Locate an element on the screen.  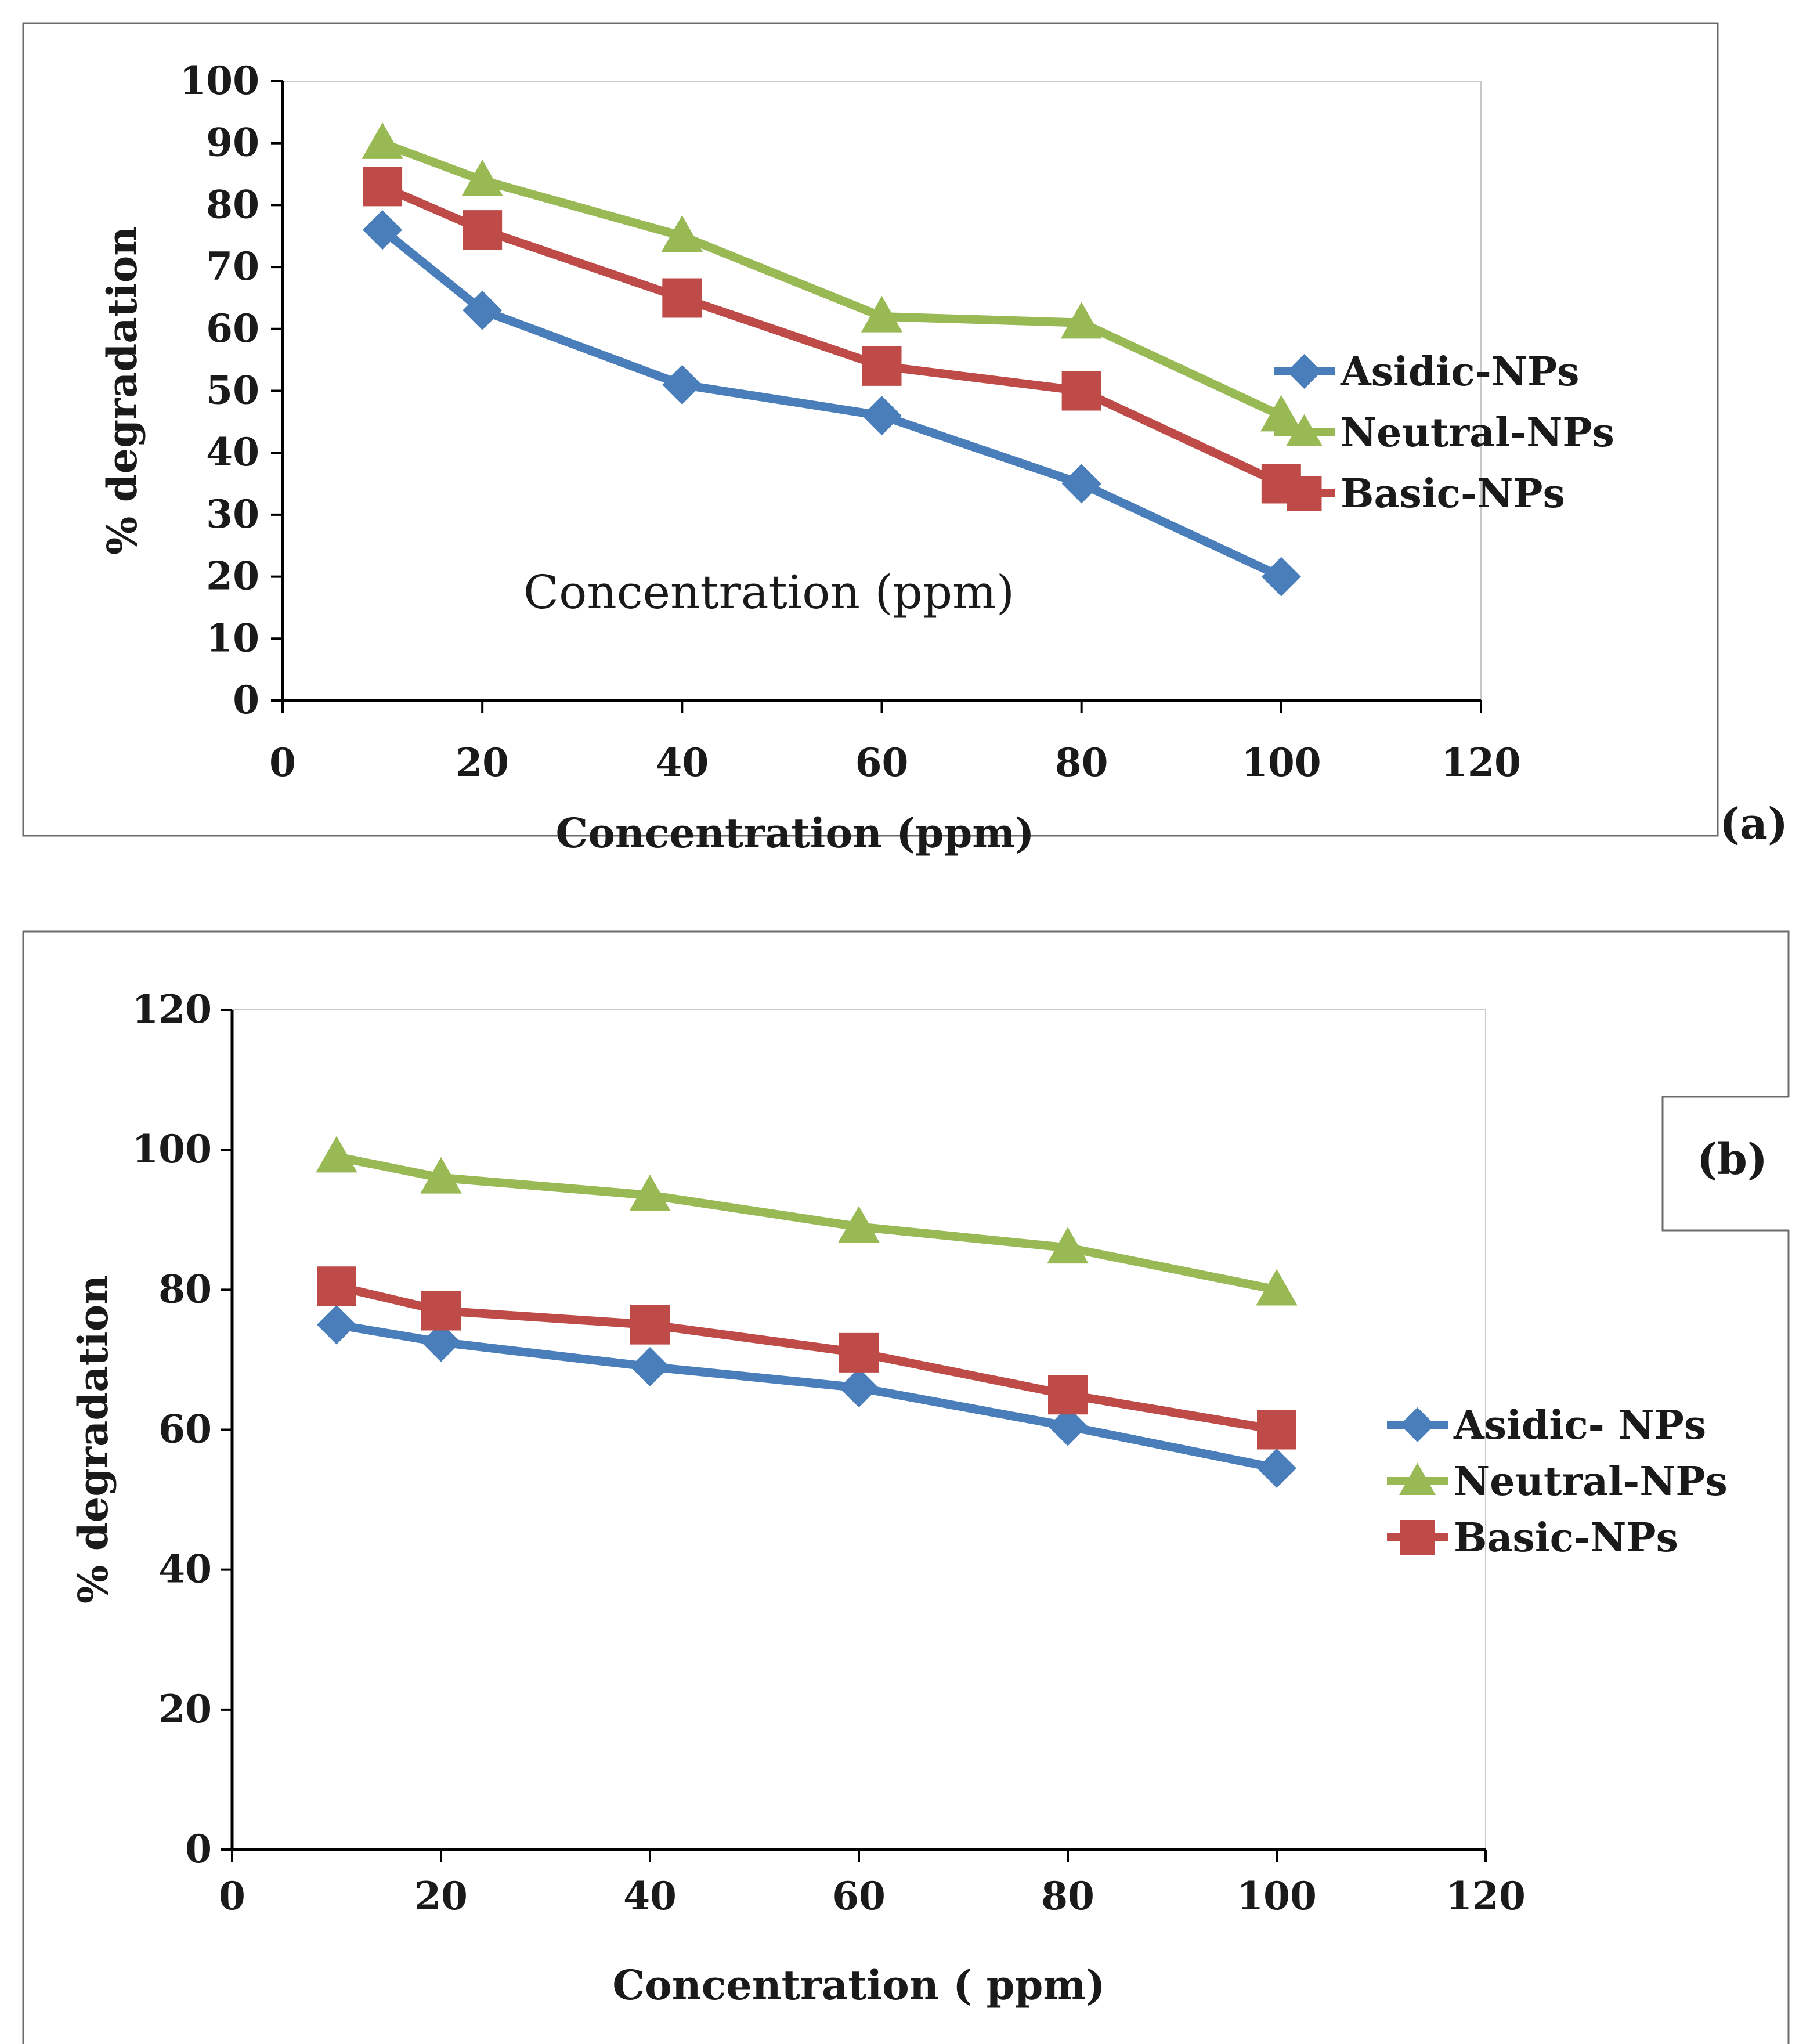
panel-a-legend-basic-nps-label: Basic-NPs is located at coordinates (1453, 494).